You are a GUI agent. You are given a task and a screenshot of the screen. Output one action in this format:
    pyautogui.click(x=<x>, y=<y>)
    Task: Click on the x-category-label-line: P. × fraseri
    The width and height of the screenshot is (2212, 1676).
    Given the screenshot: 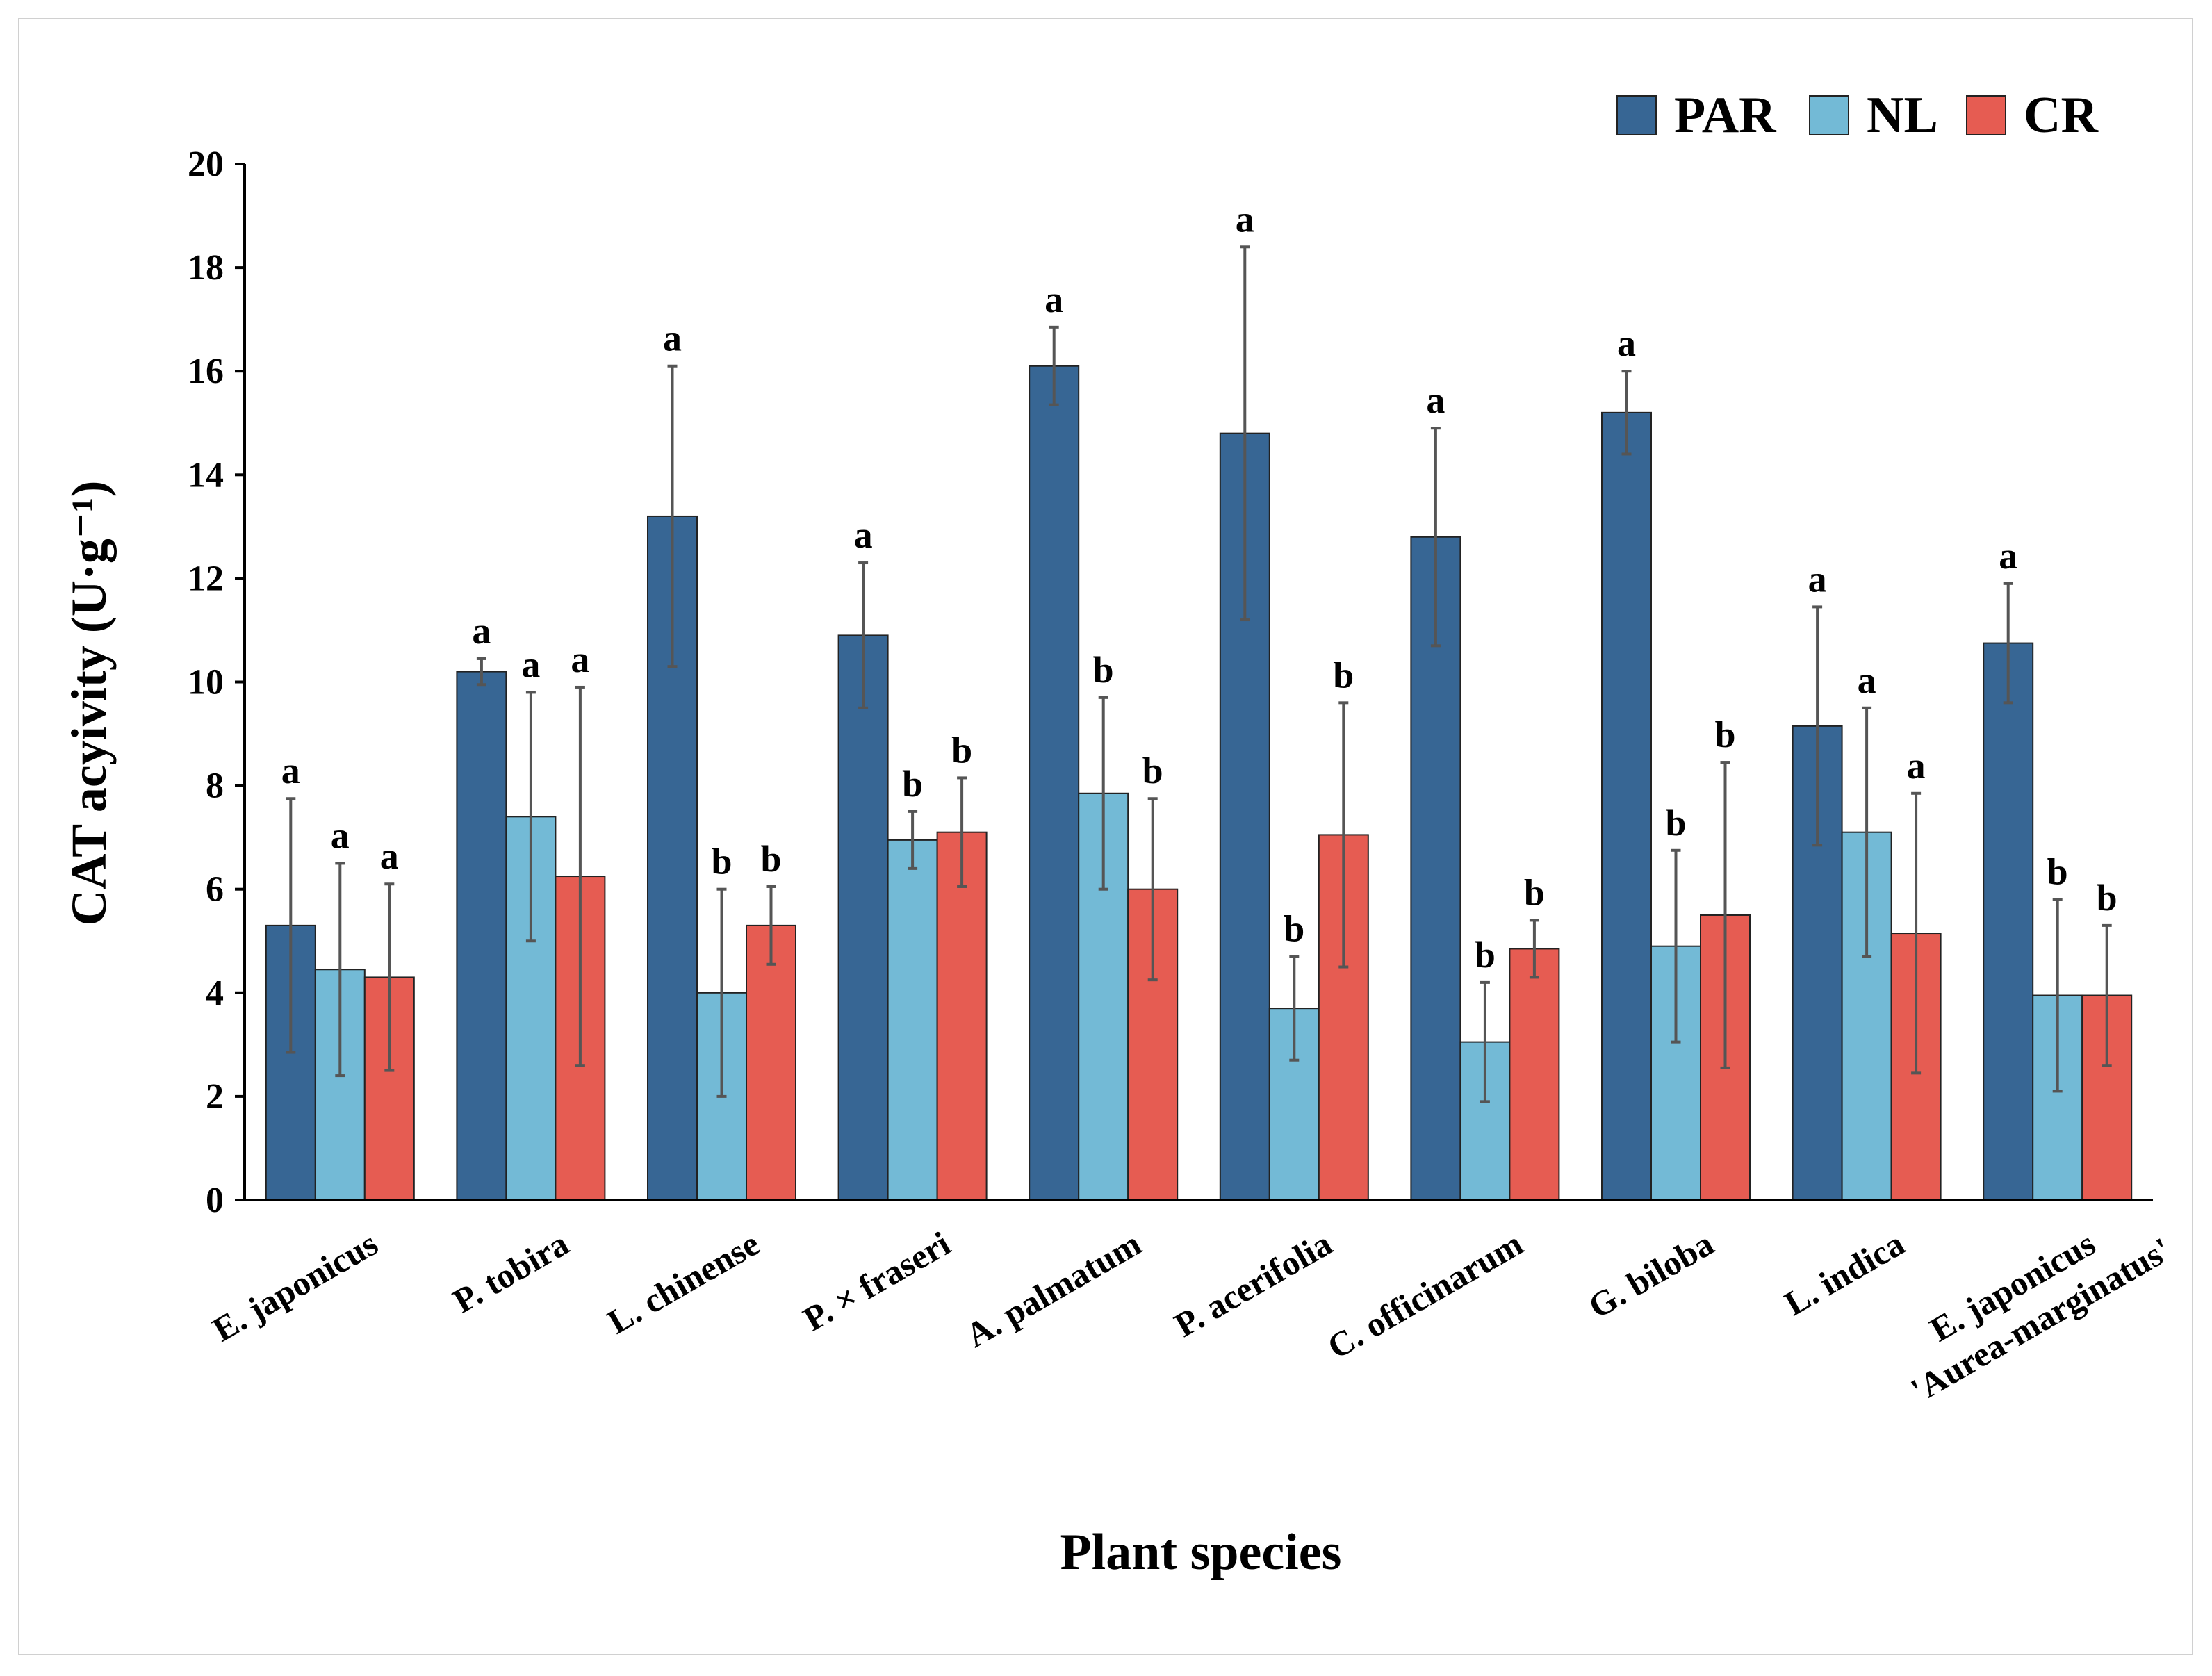 What is the action you would take?
    pyautogui.click(x=876, y=1281)
    